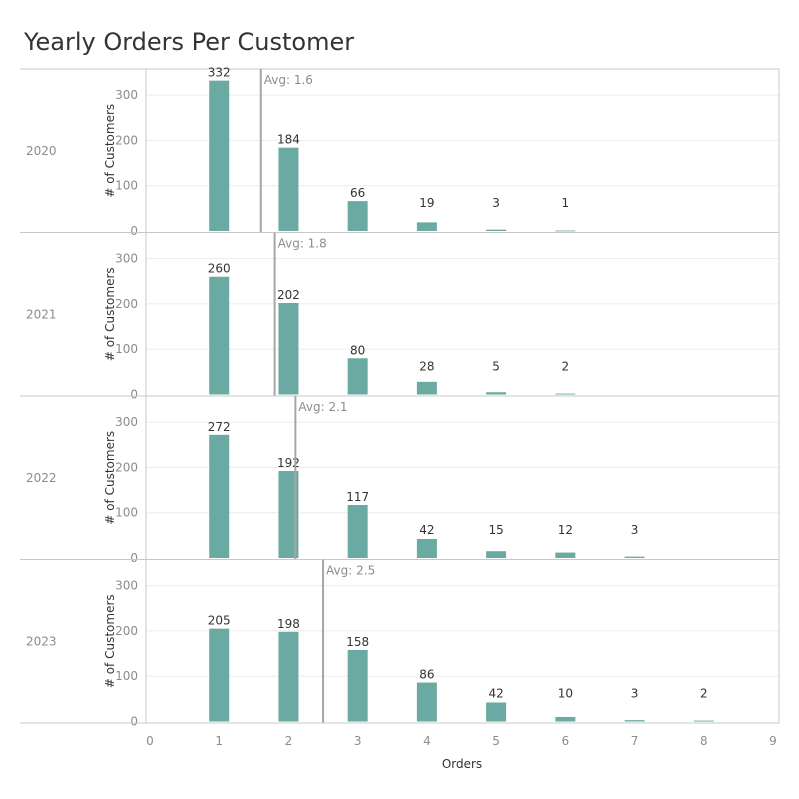  I want to click on bar-value-label: 1, so click(566, 203).